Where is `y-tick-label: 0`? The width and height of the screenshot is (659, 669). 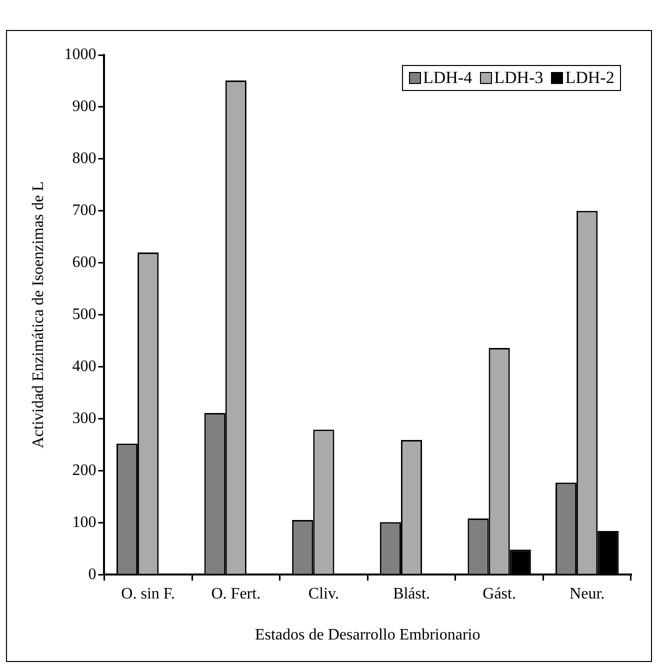 y-tick-label: 0 is located at coordinates (92, 574).